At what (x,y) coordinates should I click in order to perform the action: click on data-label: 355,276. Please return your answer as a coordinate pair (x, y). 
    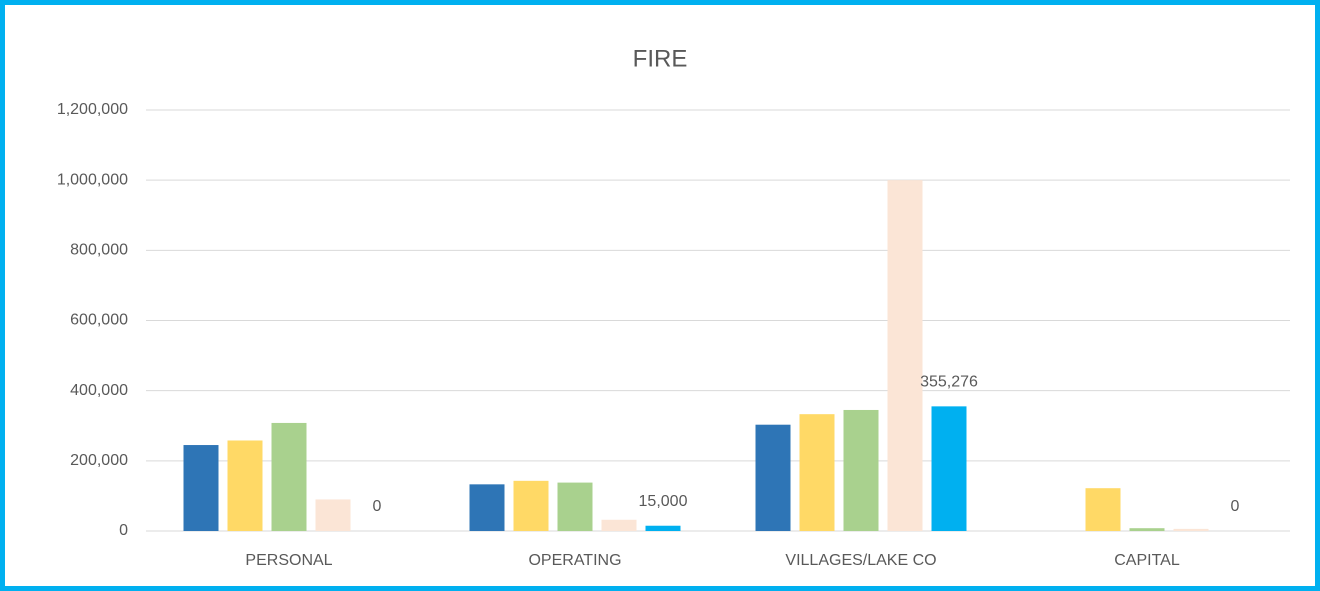
    Looking at the image, I should click on (949, 382).